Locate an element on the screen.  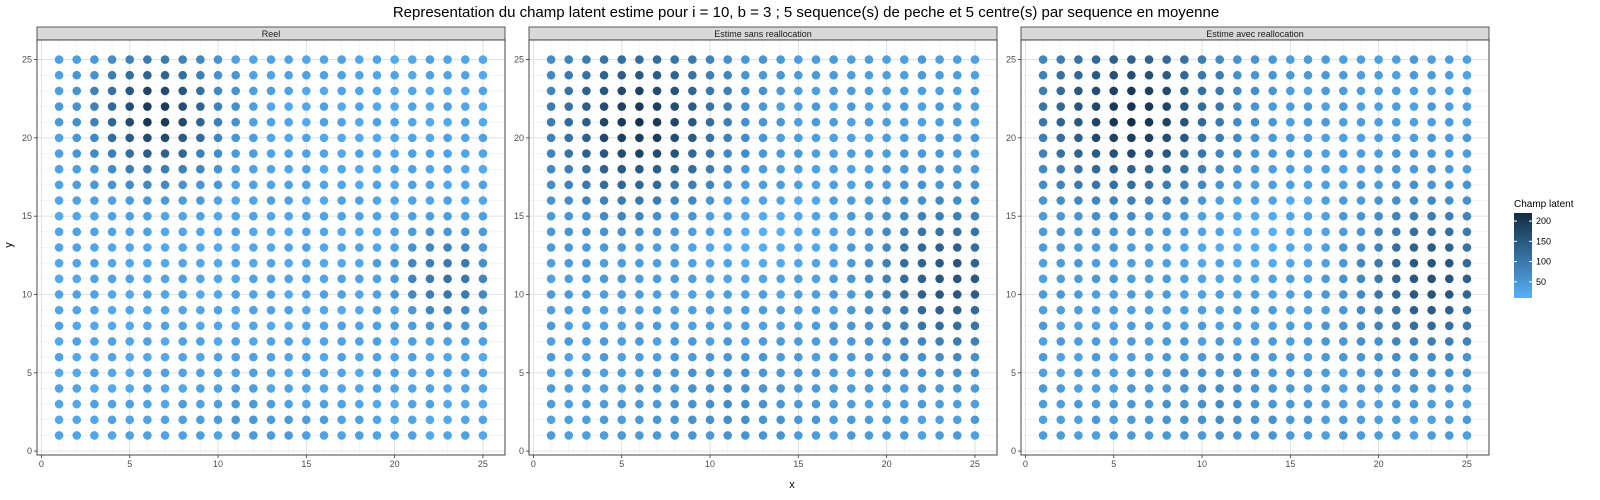
y-tick-label: 15 is located at coordinates (519, 216).